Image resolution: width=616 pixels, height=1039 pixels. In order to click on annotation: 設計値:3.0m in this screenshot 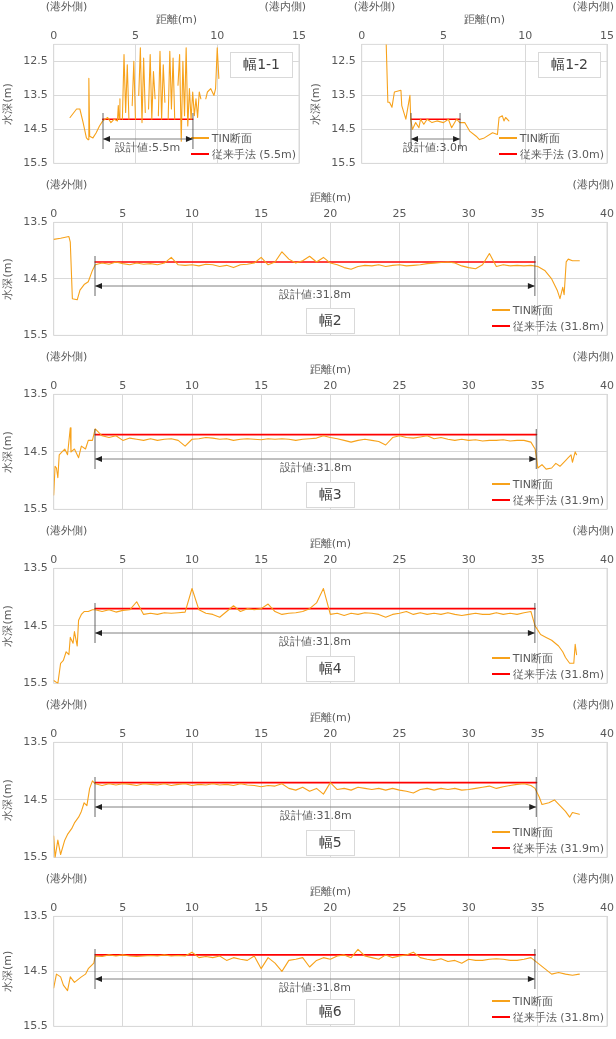, I will do `click(435, 148)`.